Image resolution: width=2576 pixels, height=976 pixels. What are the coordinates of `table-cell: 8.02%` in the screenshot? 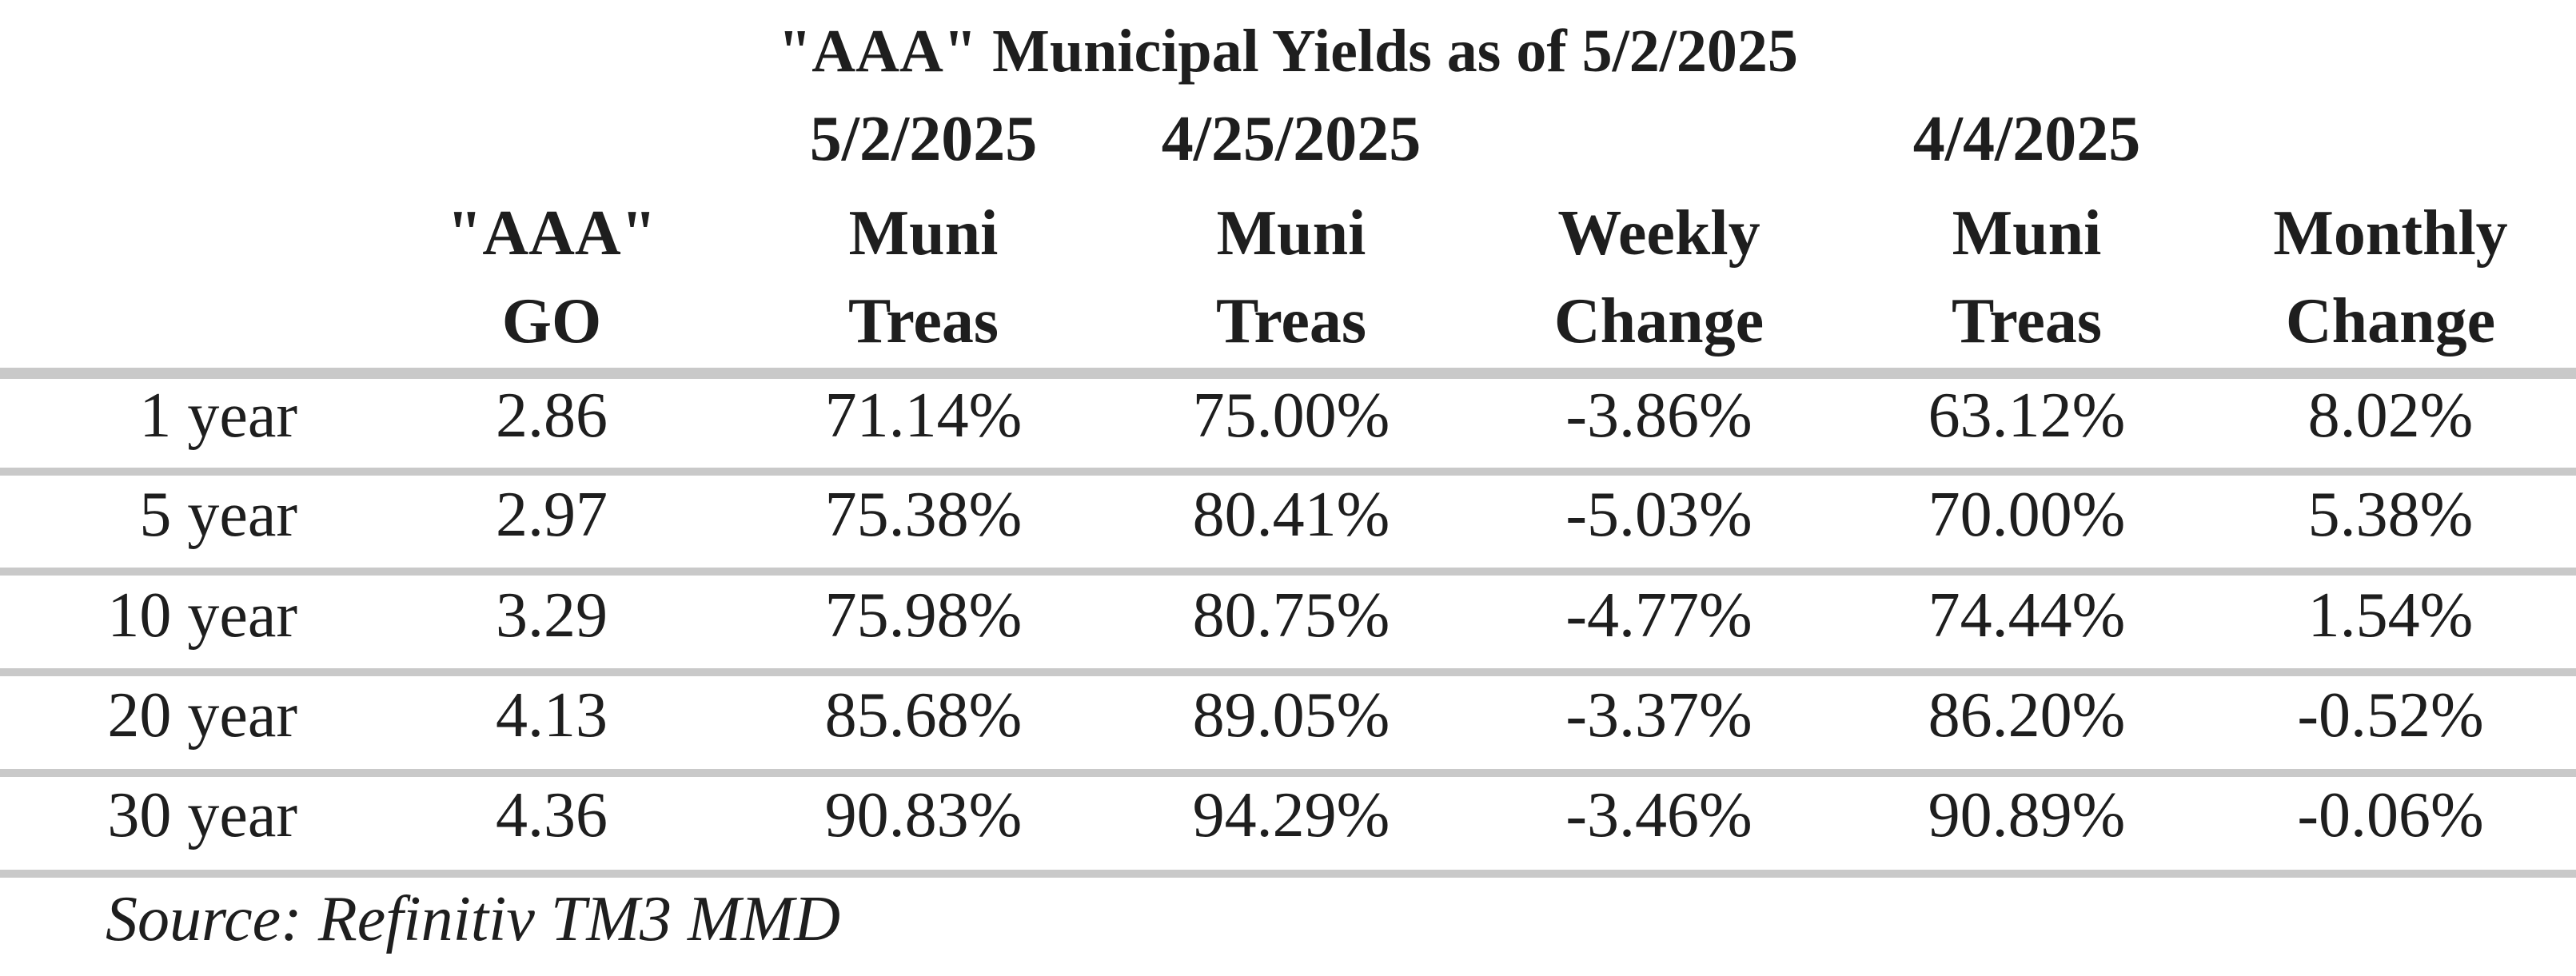 It's located at (2390, 415).